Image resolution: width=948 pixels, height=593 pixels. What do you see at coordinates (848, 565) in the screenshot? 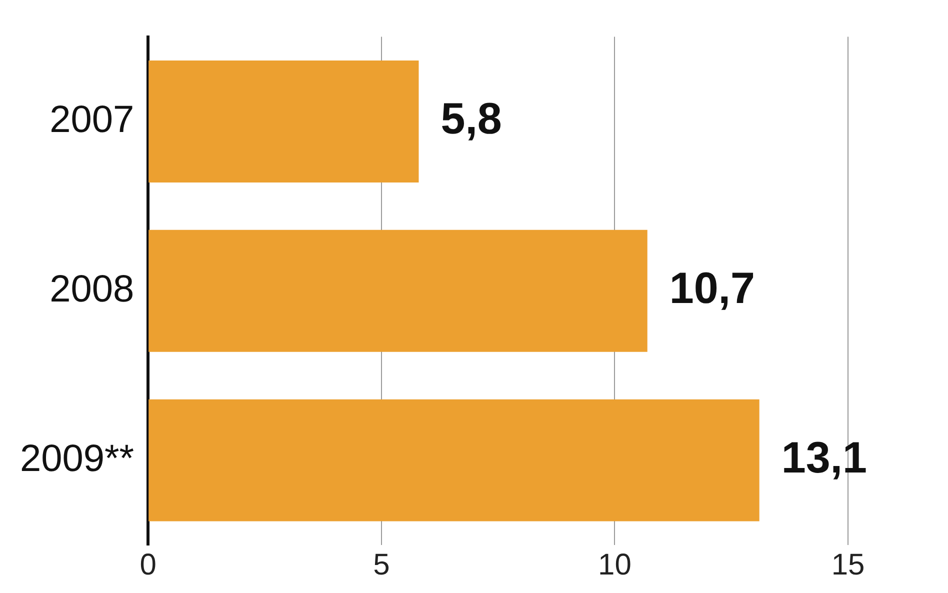
I see `x-tick-label: 15` at bounding box center [848, 565].